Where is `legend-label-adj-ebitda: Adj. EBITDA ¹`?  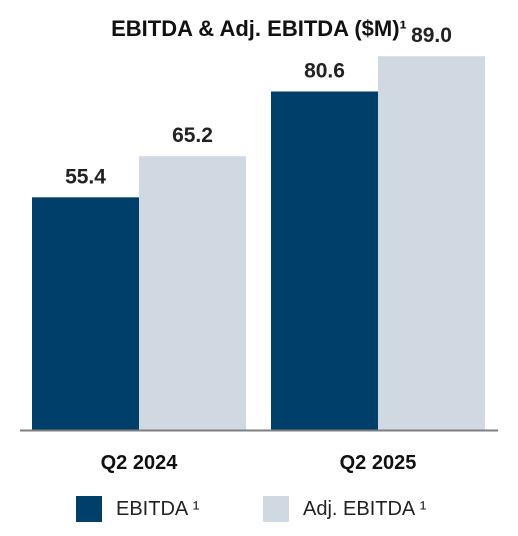
legend-label-adj-ebitda: Adj. EBITDA ¹ is located at coordinates (365, 509).